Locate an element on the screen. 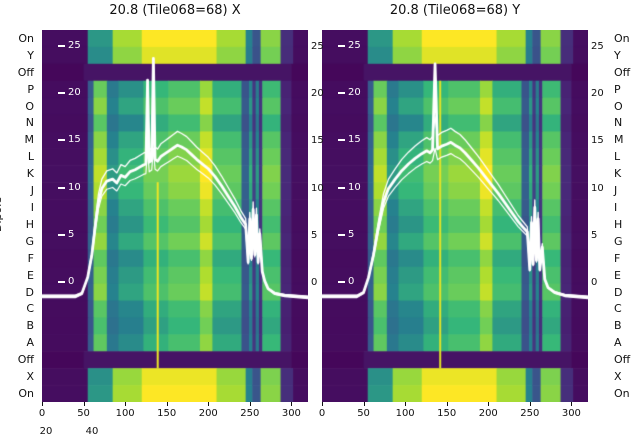 The width and height of the screenshot is (640, 440). panel-x-title: 20.8 (Tile068=68) X is located at coordinates (175, 10).